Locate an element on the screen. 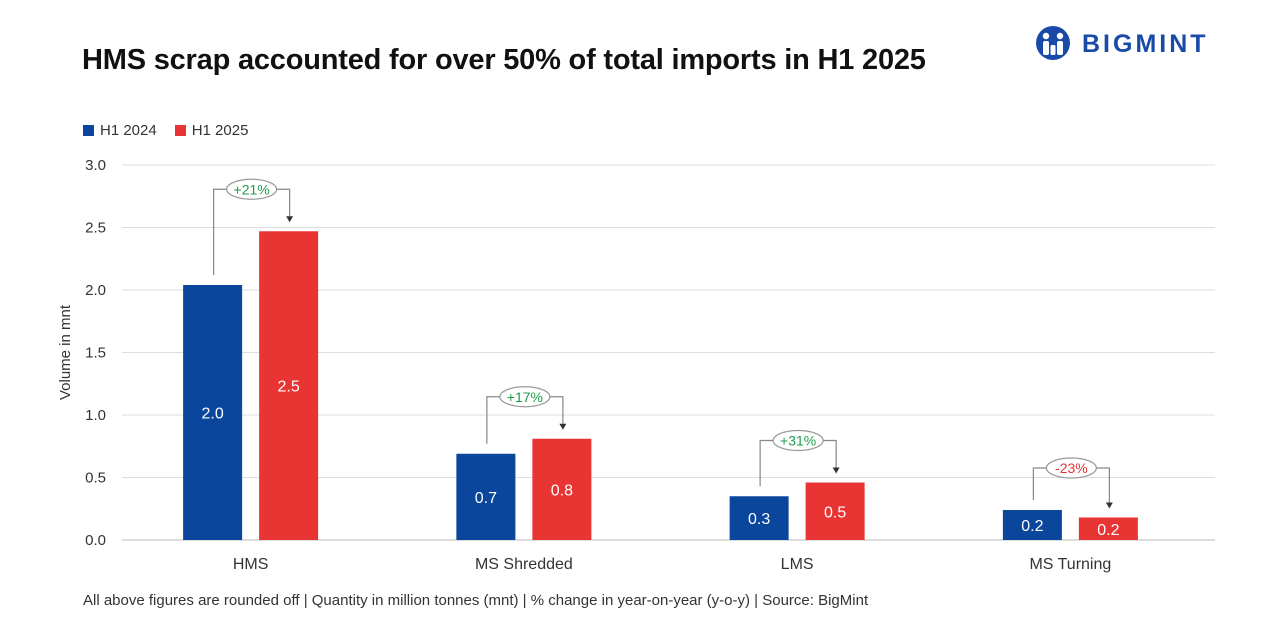 The image size is (1275, 638). change-label: +21% is located at coordinates (252, 189).